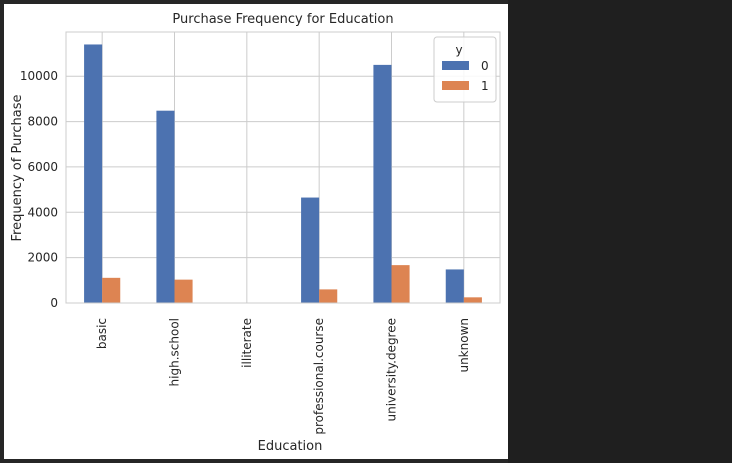 This screenshot has width=732, height=463. I want to click on legend: y 01, so click(465, 69).